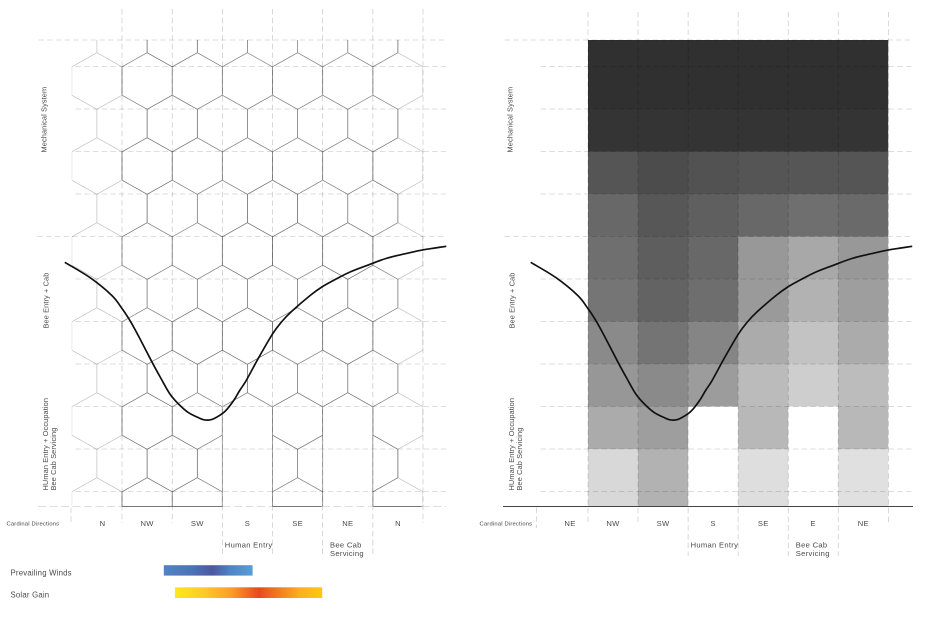  Describe the element at coordinates (813, 523) in the screenshot. I see `svg-text: E` at that location.